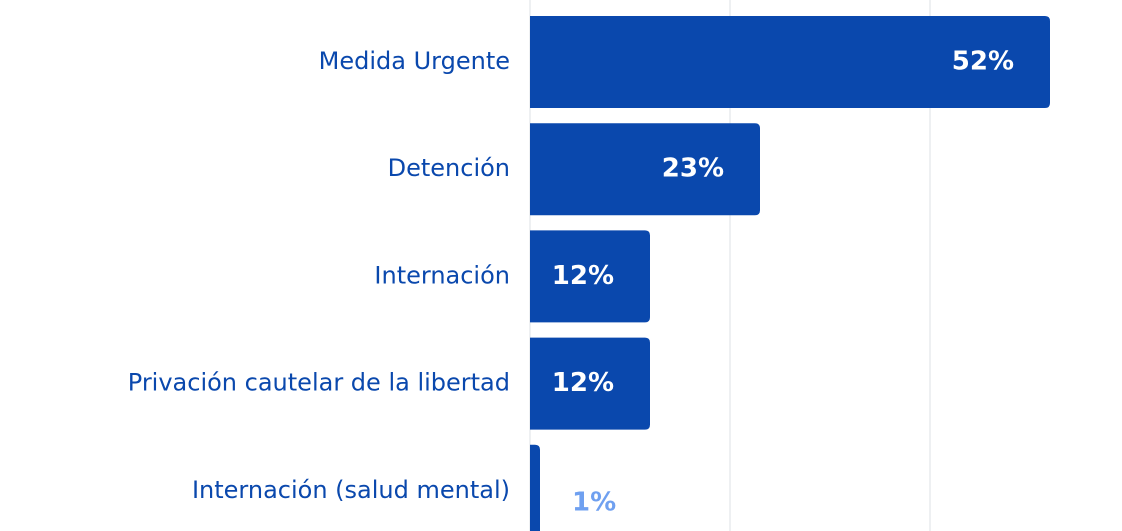 The width and height of the screenshot is (1122, 531). Describe the element at coordinates (442, 275) in the screenshot. I see `category-label: Internación` at that location.